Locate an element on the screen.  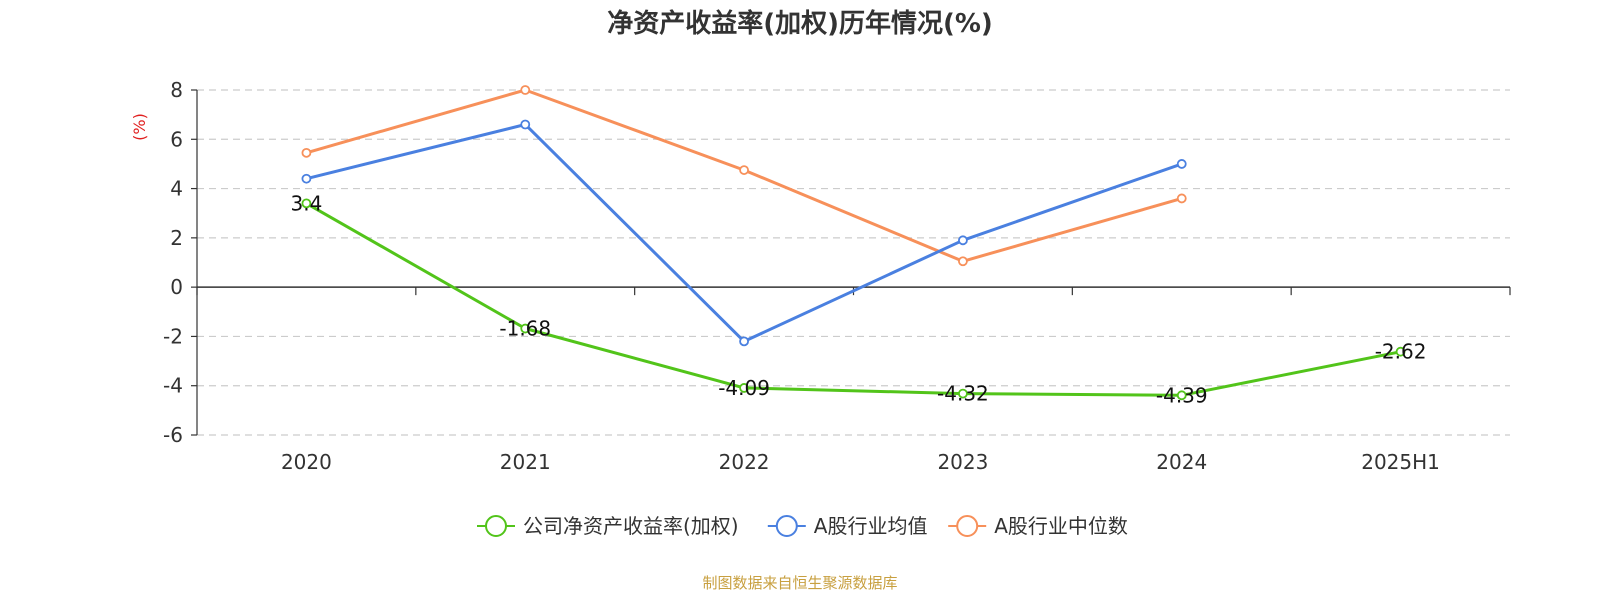
x-tick-label: 2021 is located at coordinates (525, 462).